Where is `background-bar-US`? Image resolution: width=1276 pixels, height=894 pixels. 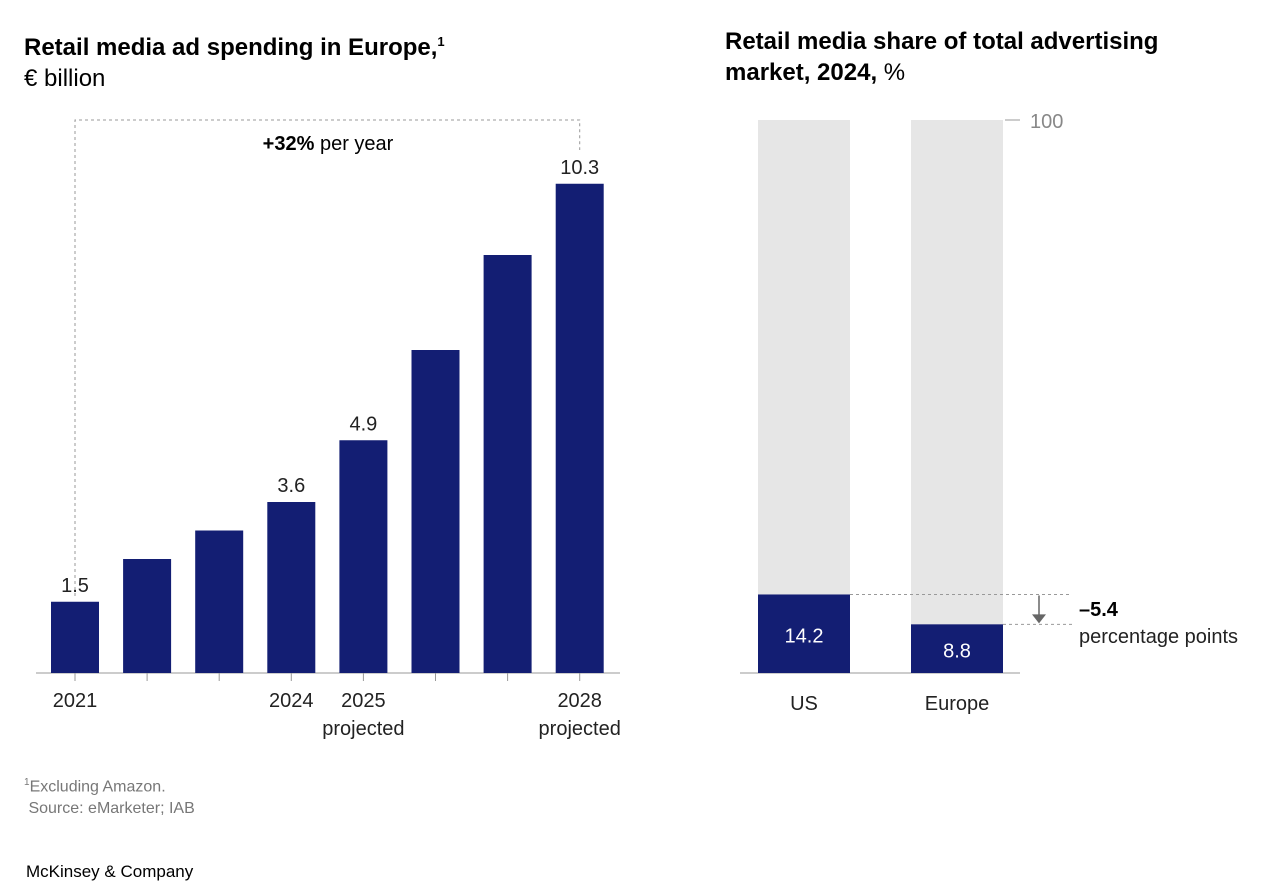
background-bar-US is located at coordinates (804, 396).